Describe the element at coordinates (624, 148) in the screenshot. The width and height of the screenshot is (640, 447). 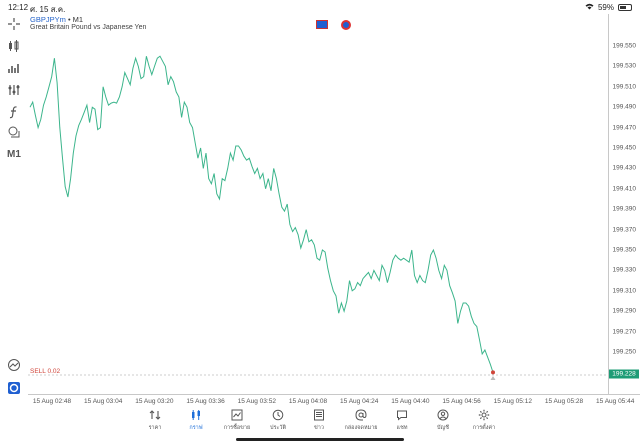
I see `price-tick-label: 199.450` at that location.